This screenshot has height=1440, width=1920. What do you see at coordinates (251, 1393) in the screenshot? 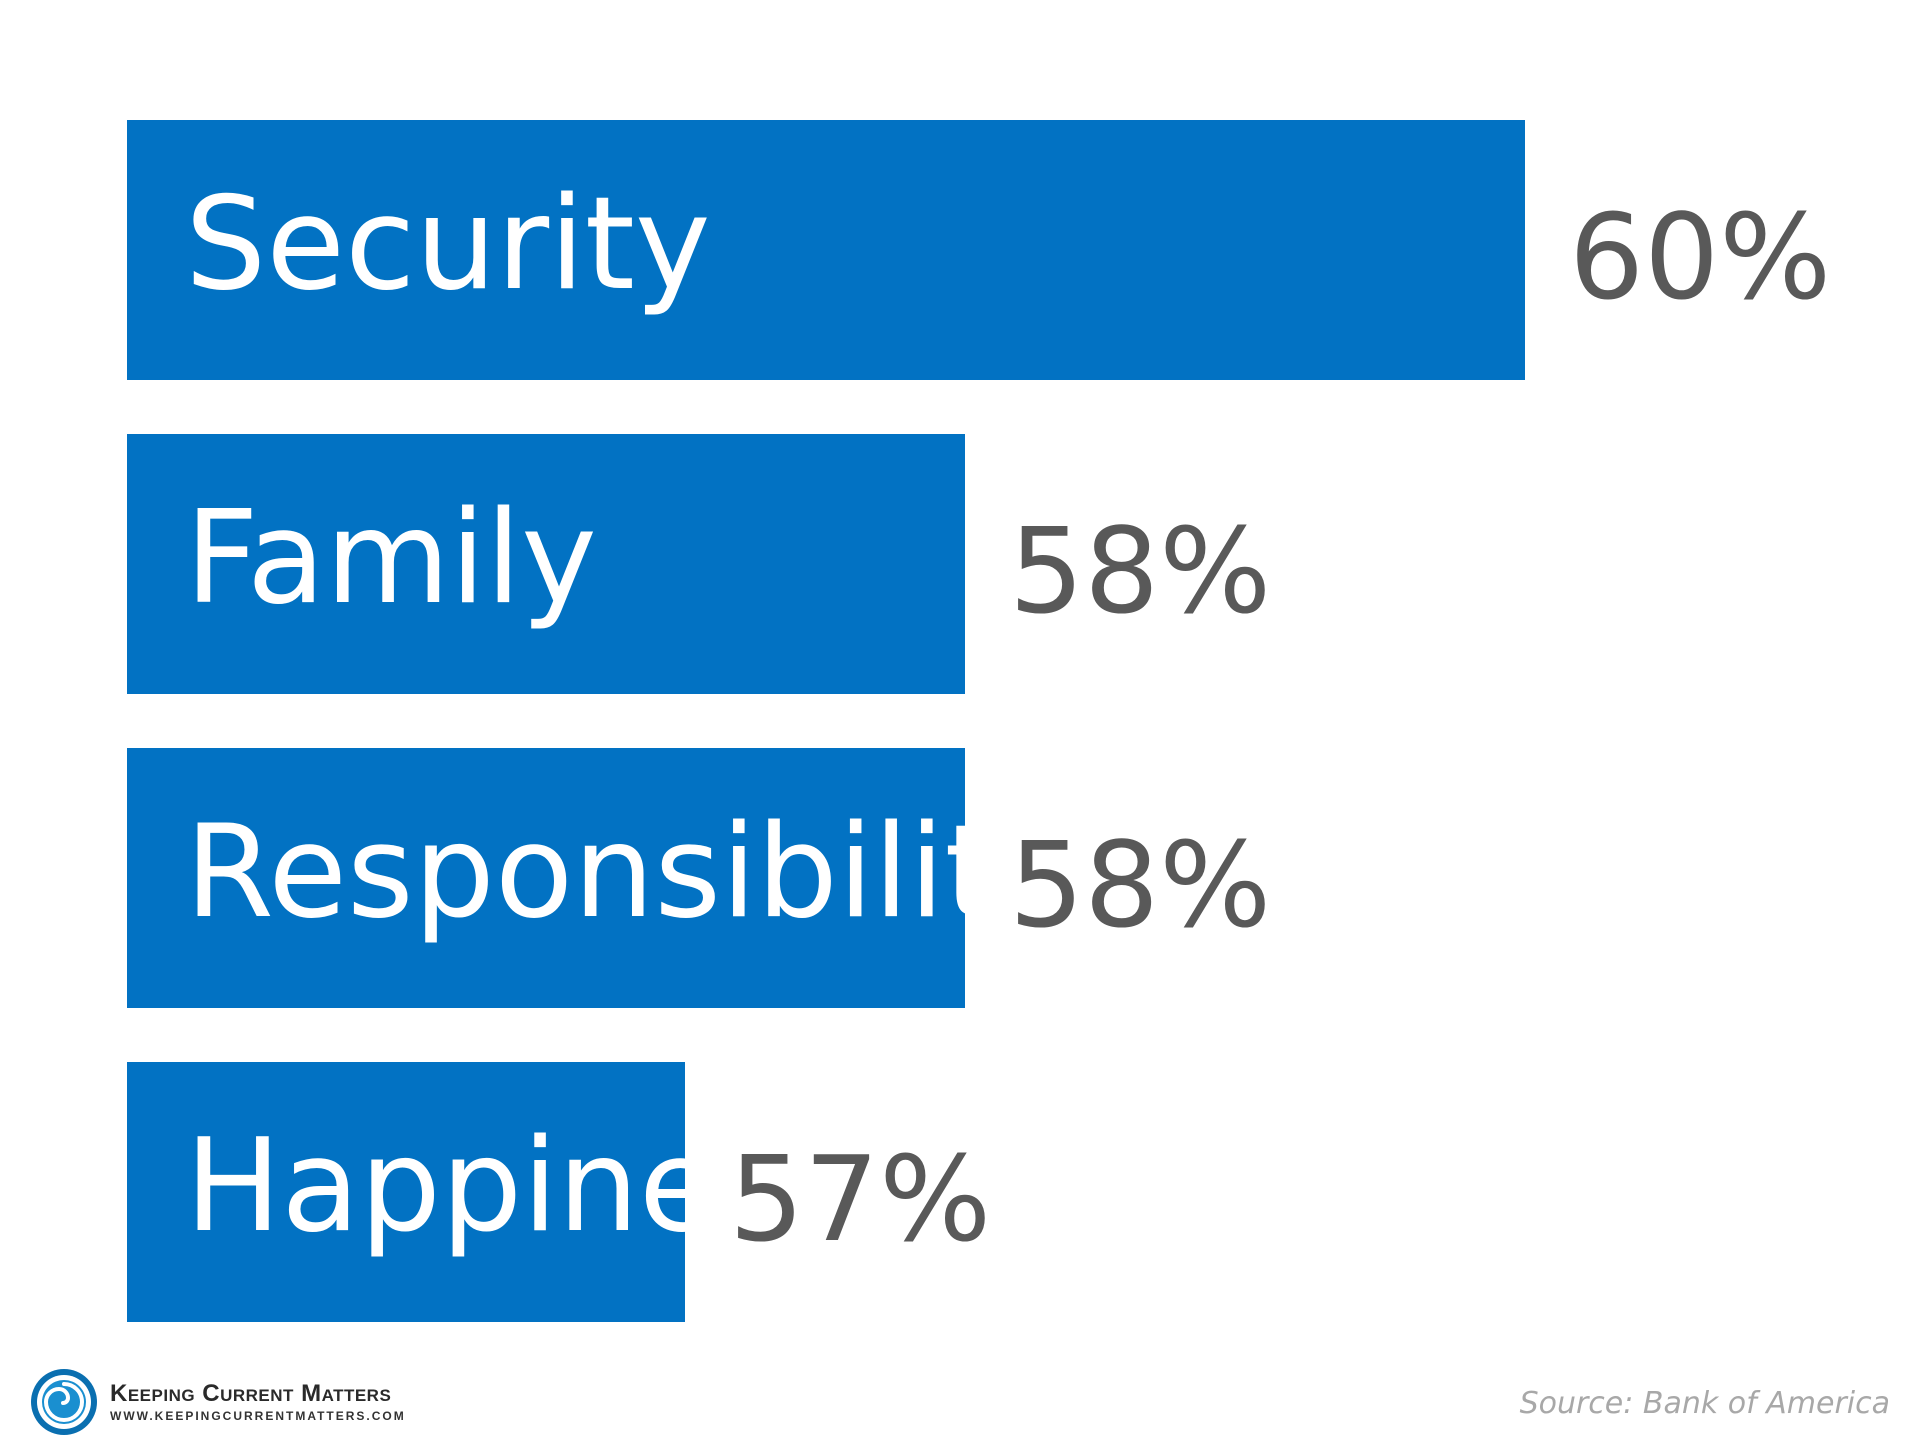
I see `brand-name: Keeping Current Matters` at bounding box center [251, 1393].